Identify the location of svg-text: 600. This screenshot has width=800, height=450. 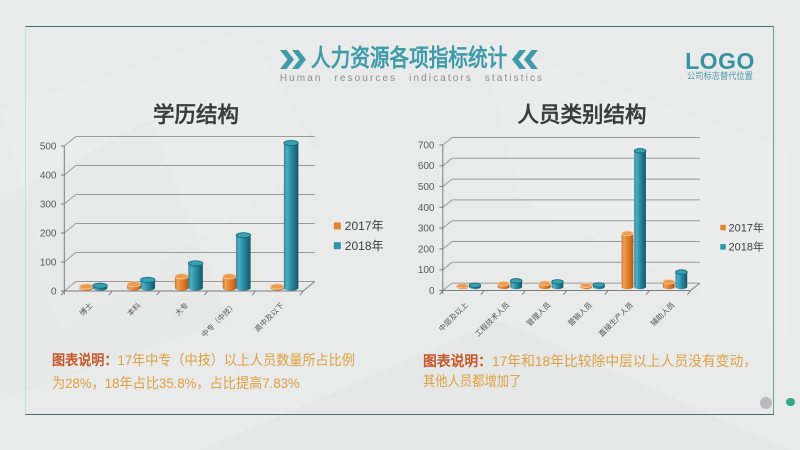
(426, 166).